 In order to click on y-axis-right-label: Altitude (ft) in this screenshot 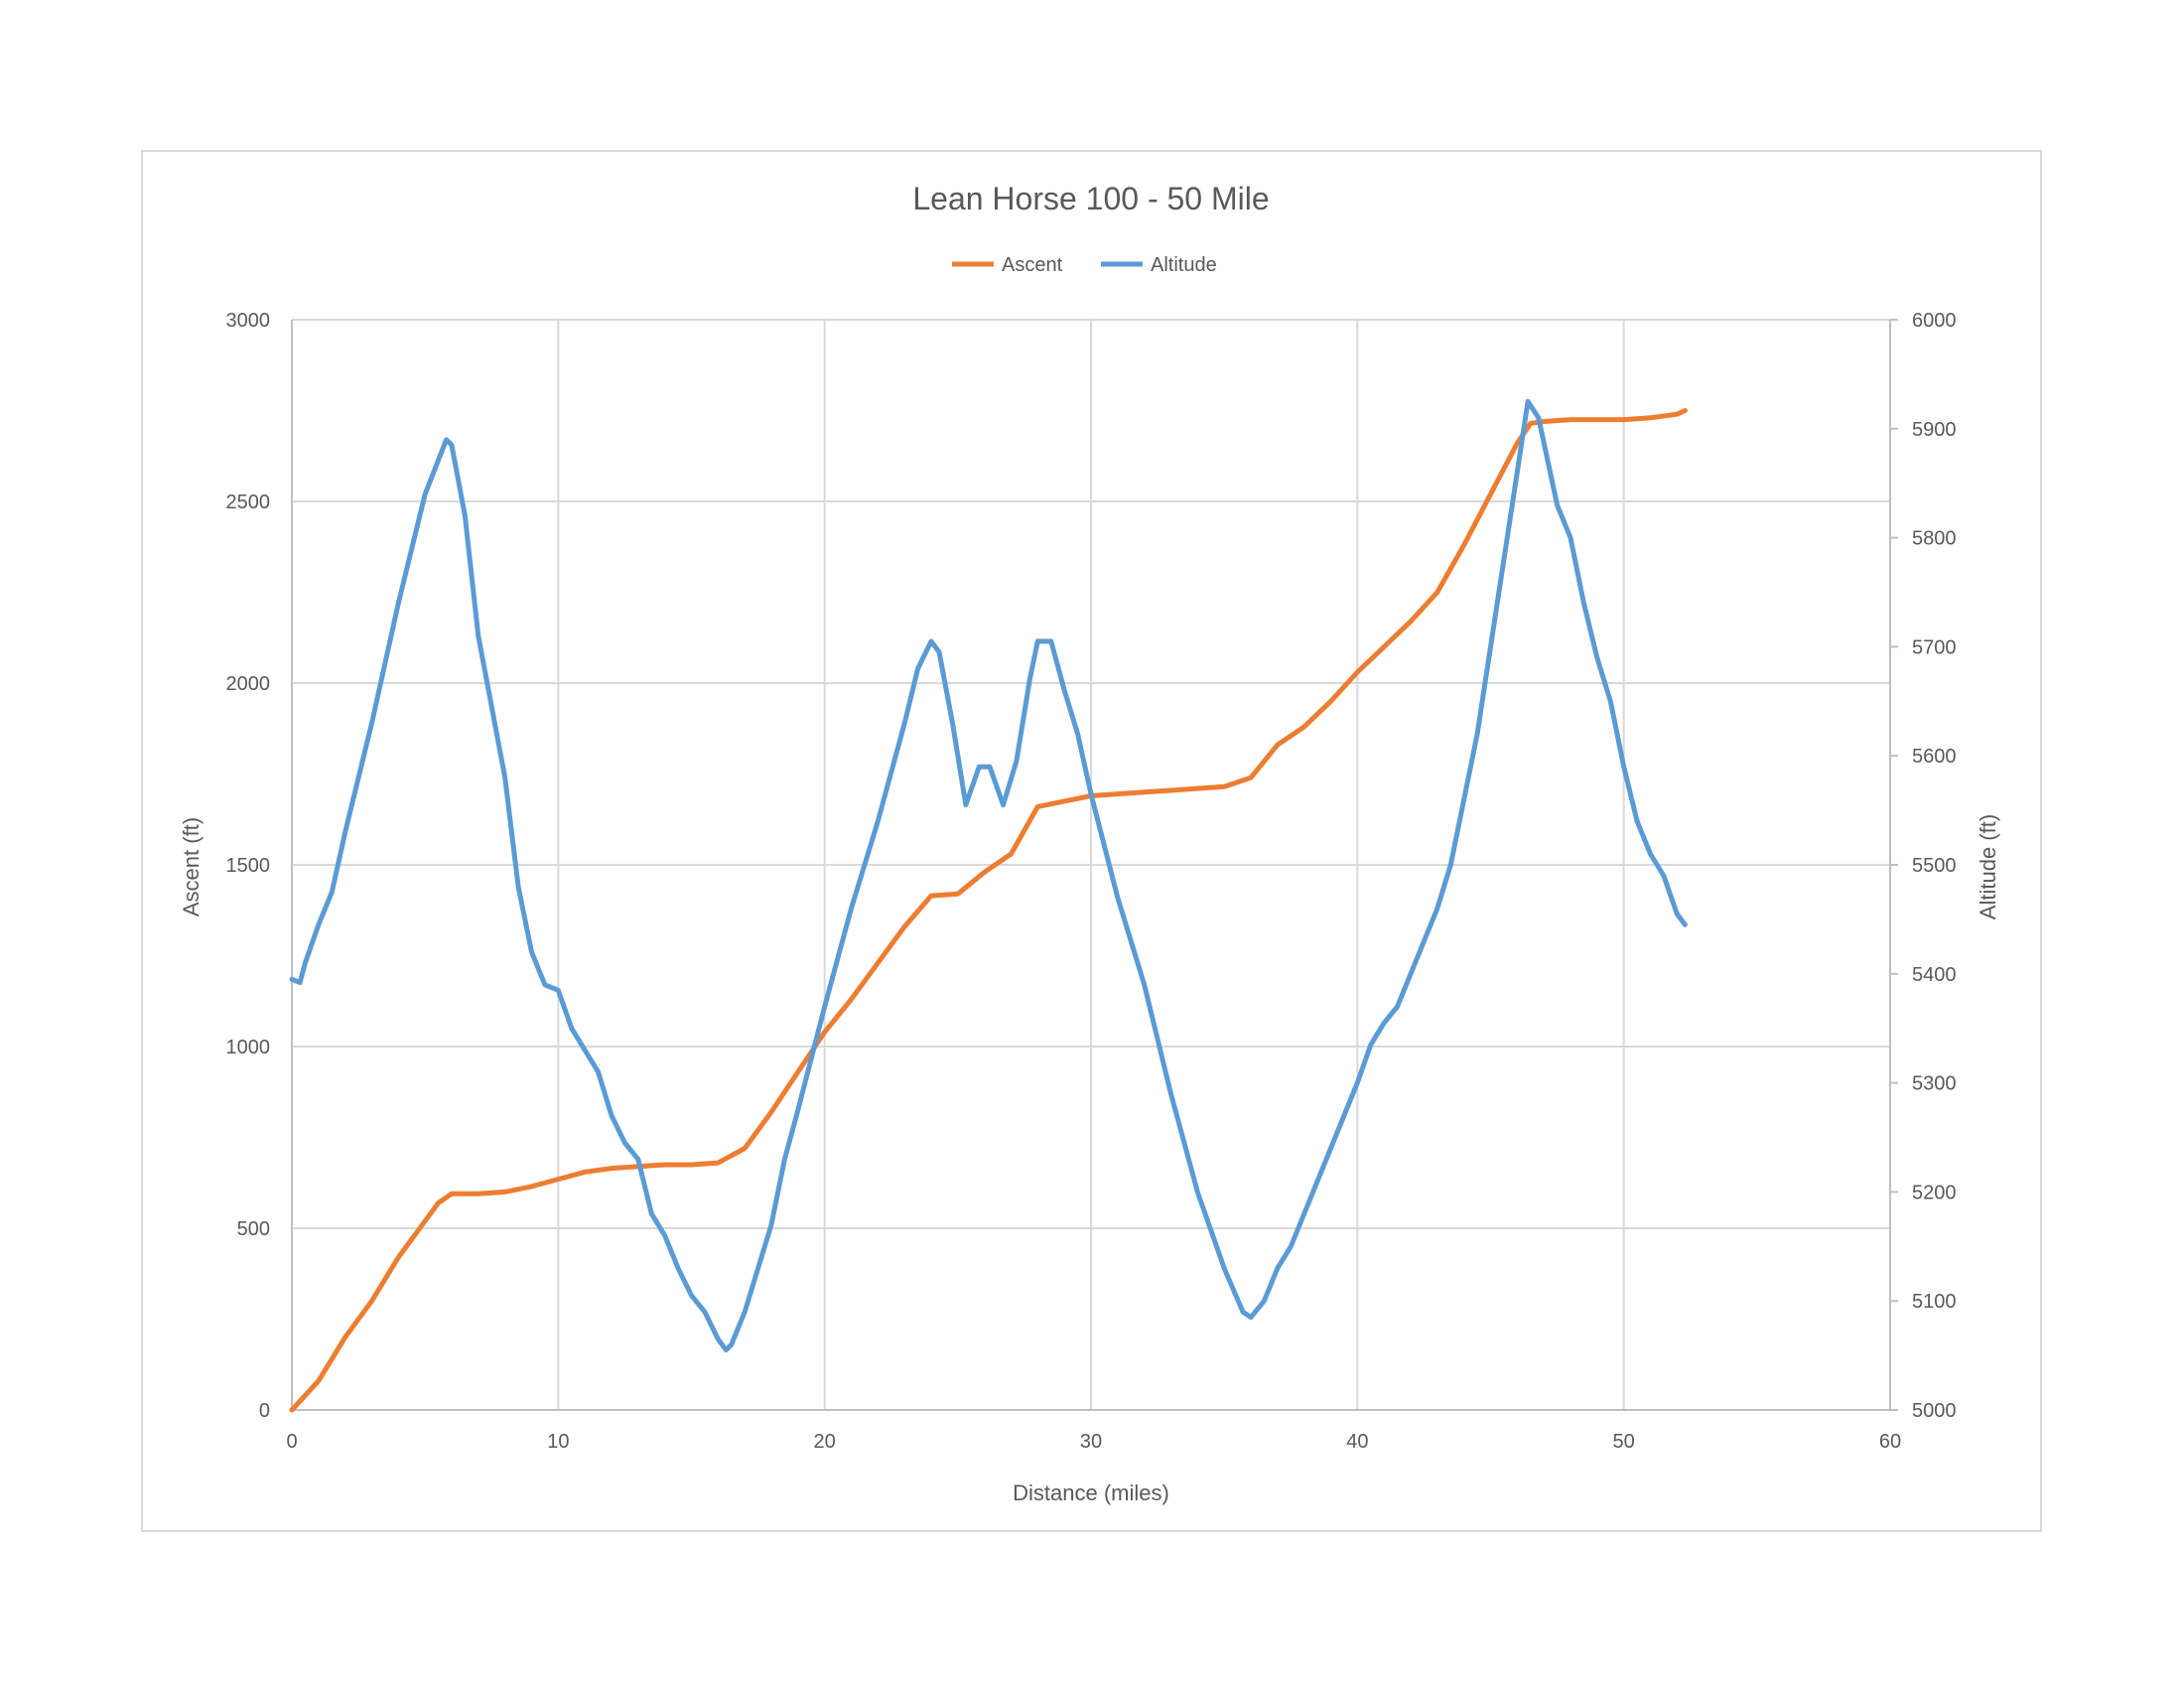, I will do `click(1988, 866)`.